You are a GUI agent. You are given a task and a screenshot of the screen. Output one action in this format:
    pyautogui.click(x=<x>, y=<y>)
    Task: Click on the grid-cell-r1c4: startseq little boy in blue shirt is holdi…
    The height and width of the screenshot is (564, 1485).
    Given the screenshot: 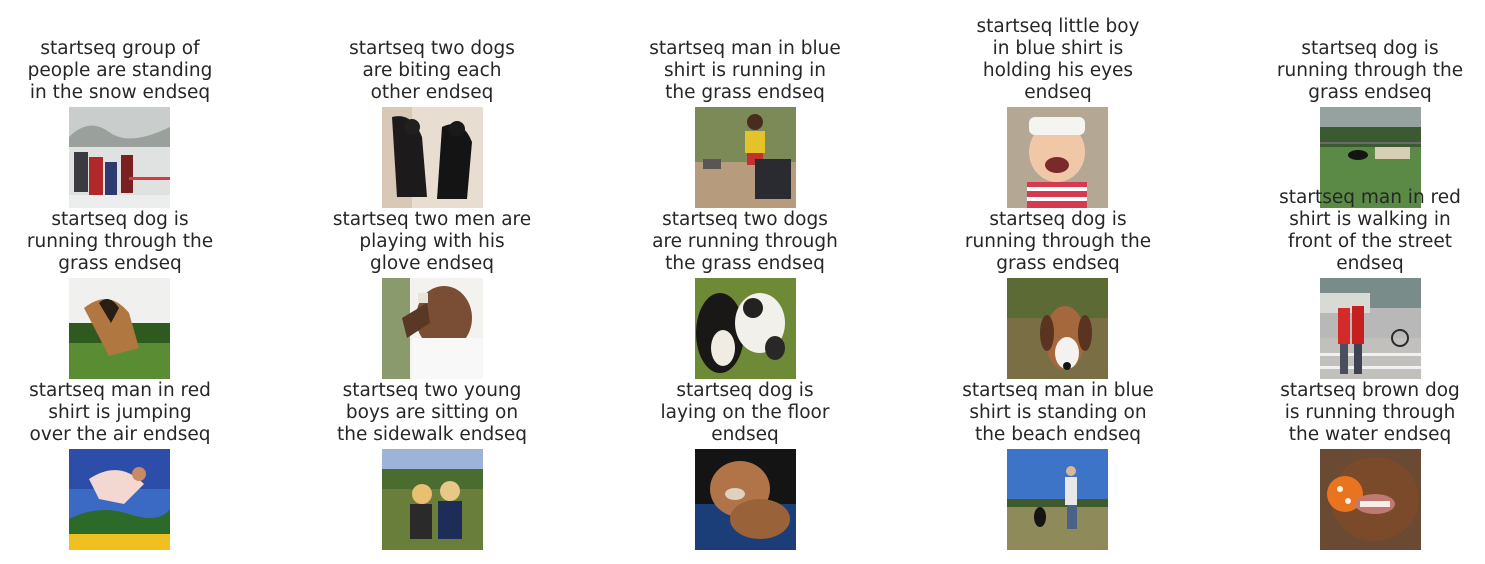 What is the action you would take?
    pyautogui.click(x=1058, y=59)
    